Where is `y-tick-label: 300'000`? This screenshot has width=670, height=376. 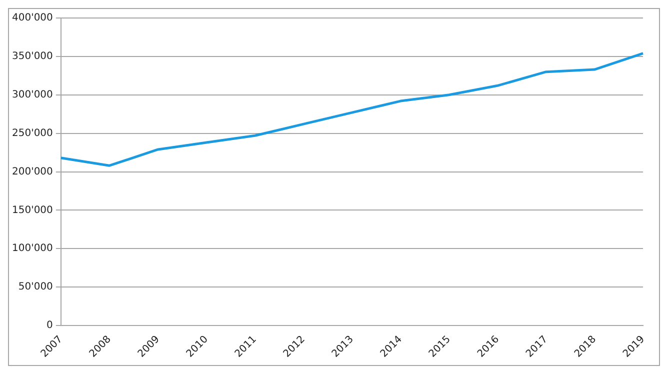
y-tick-label: 300'000 is located at coordinates (32, 94).